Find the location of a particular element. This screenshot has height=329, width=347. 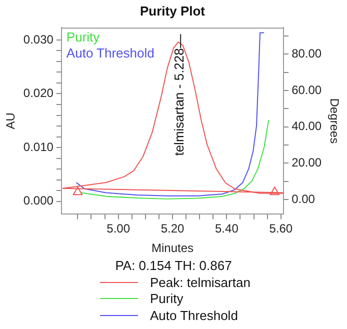

annotation: telmisartan - 5.228 is located at coordinates (179, 102).